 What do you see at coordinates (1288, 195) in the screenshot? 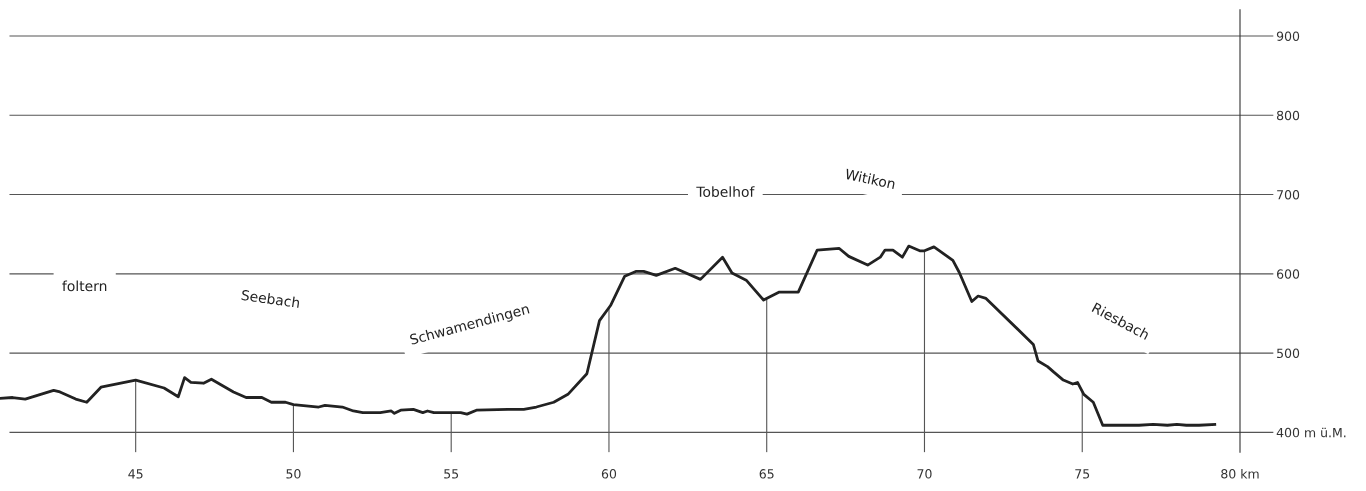
I see `y-tick-label: 700` at bounding box center [1288, 195].